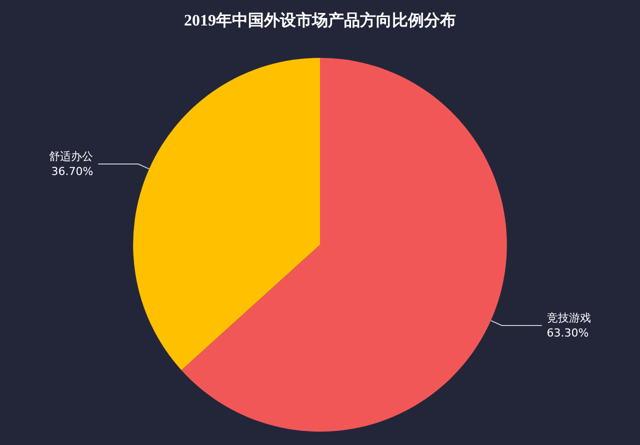 The width and height of the screenshot is (640, 445). What do you see at coordinates (320, 20) in the screenshot?
I see `chart-title: 2019年中国外设市场产品方向比例分布` at bounding box center [320, 20].